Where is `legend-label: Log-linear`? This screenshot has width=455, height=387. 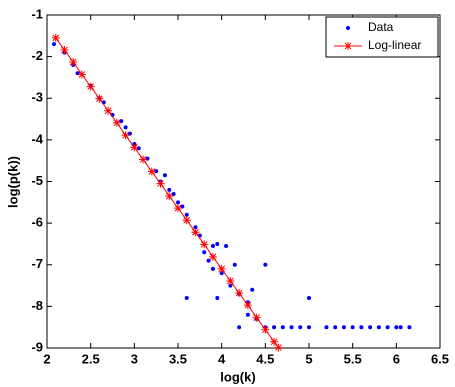
legend-label: Log-linear is located at coordinates (394, 45).